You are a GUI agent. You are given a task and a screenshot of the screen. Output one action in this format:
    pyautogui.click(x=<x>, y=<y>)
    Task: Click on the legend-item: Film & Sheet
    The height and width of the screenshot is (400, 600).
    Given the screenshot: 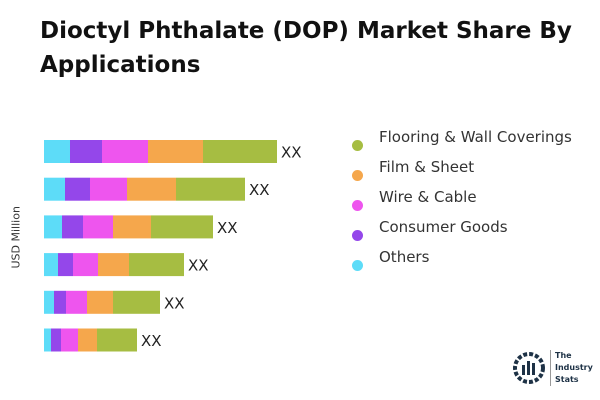 What is the action you would take?
    pyautogui.click(x=462, y=171)
    